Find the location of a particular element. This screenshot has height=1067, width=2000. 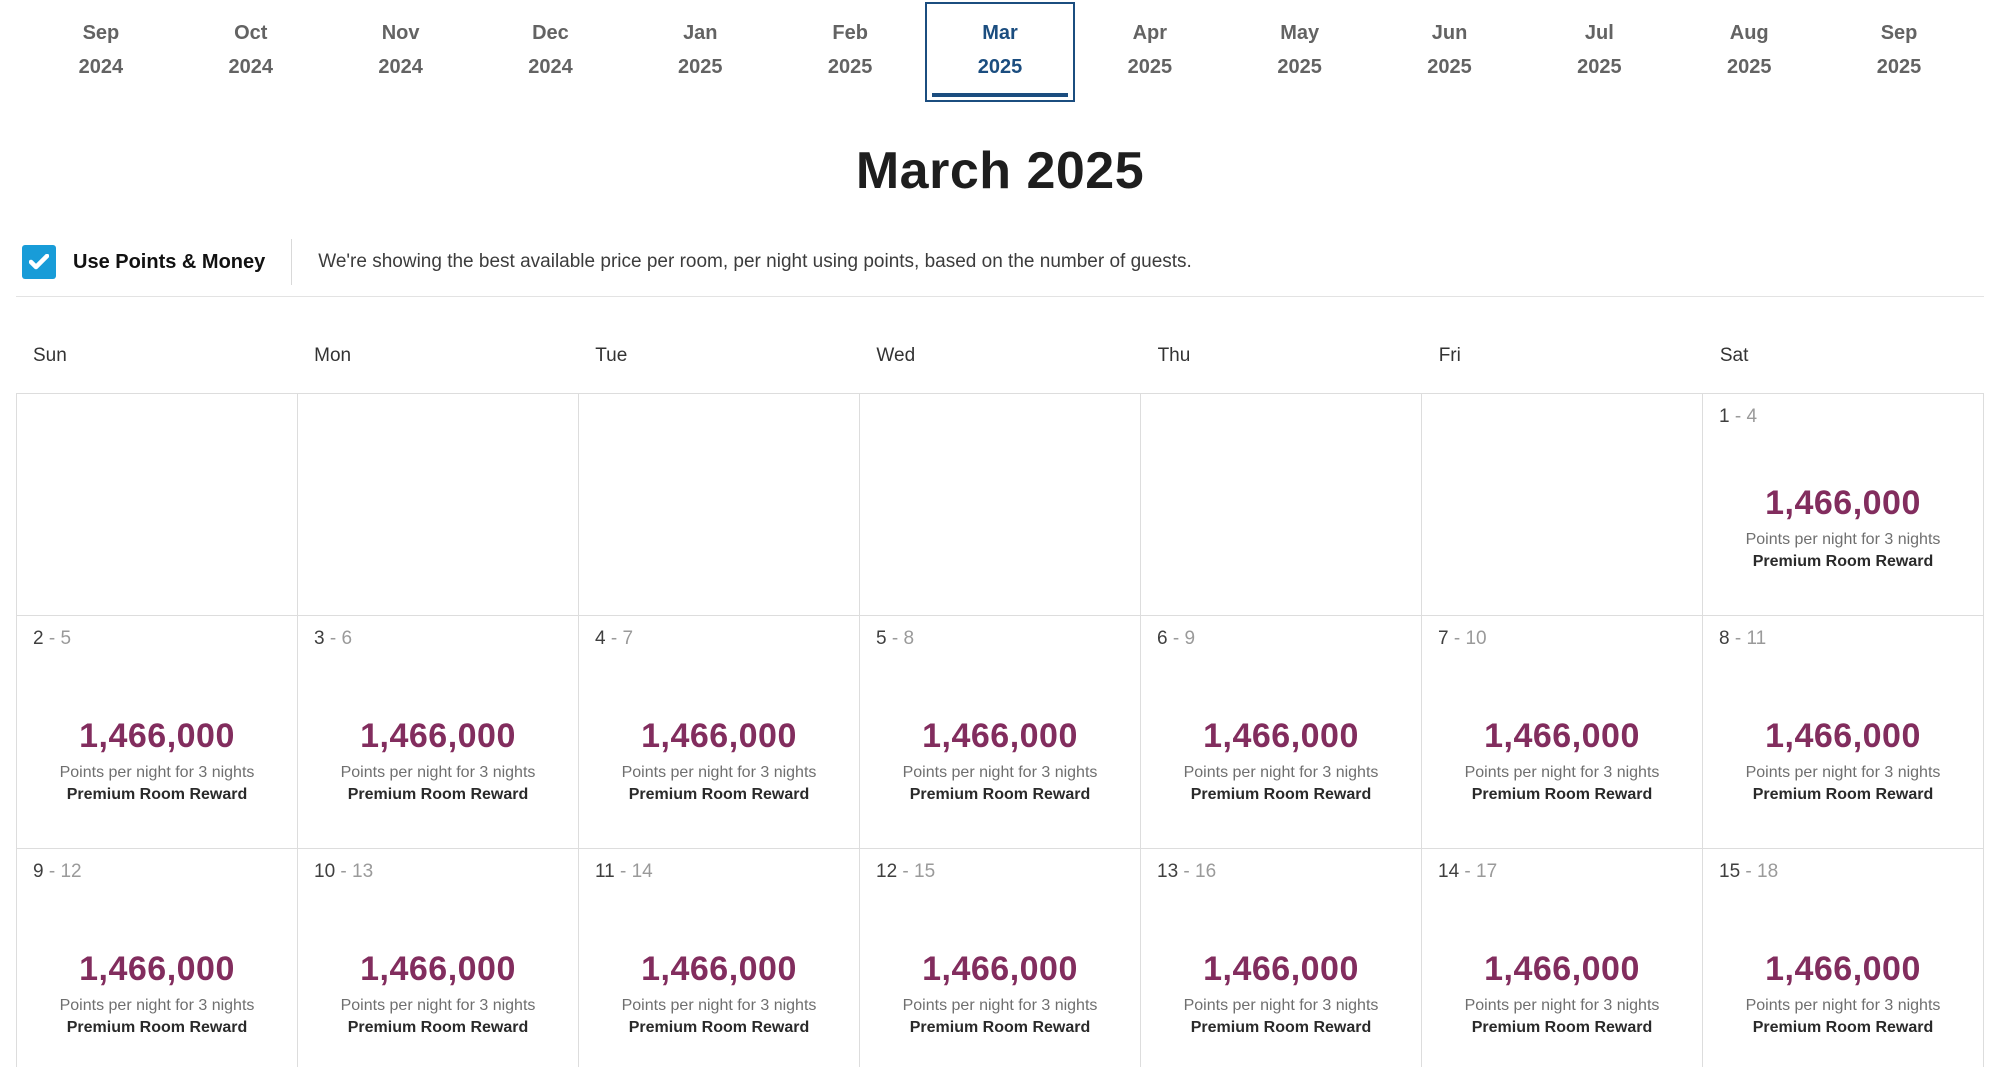

date-end: - 9 is located at coordinates (1181, 638).